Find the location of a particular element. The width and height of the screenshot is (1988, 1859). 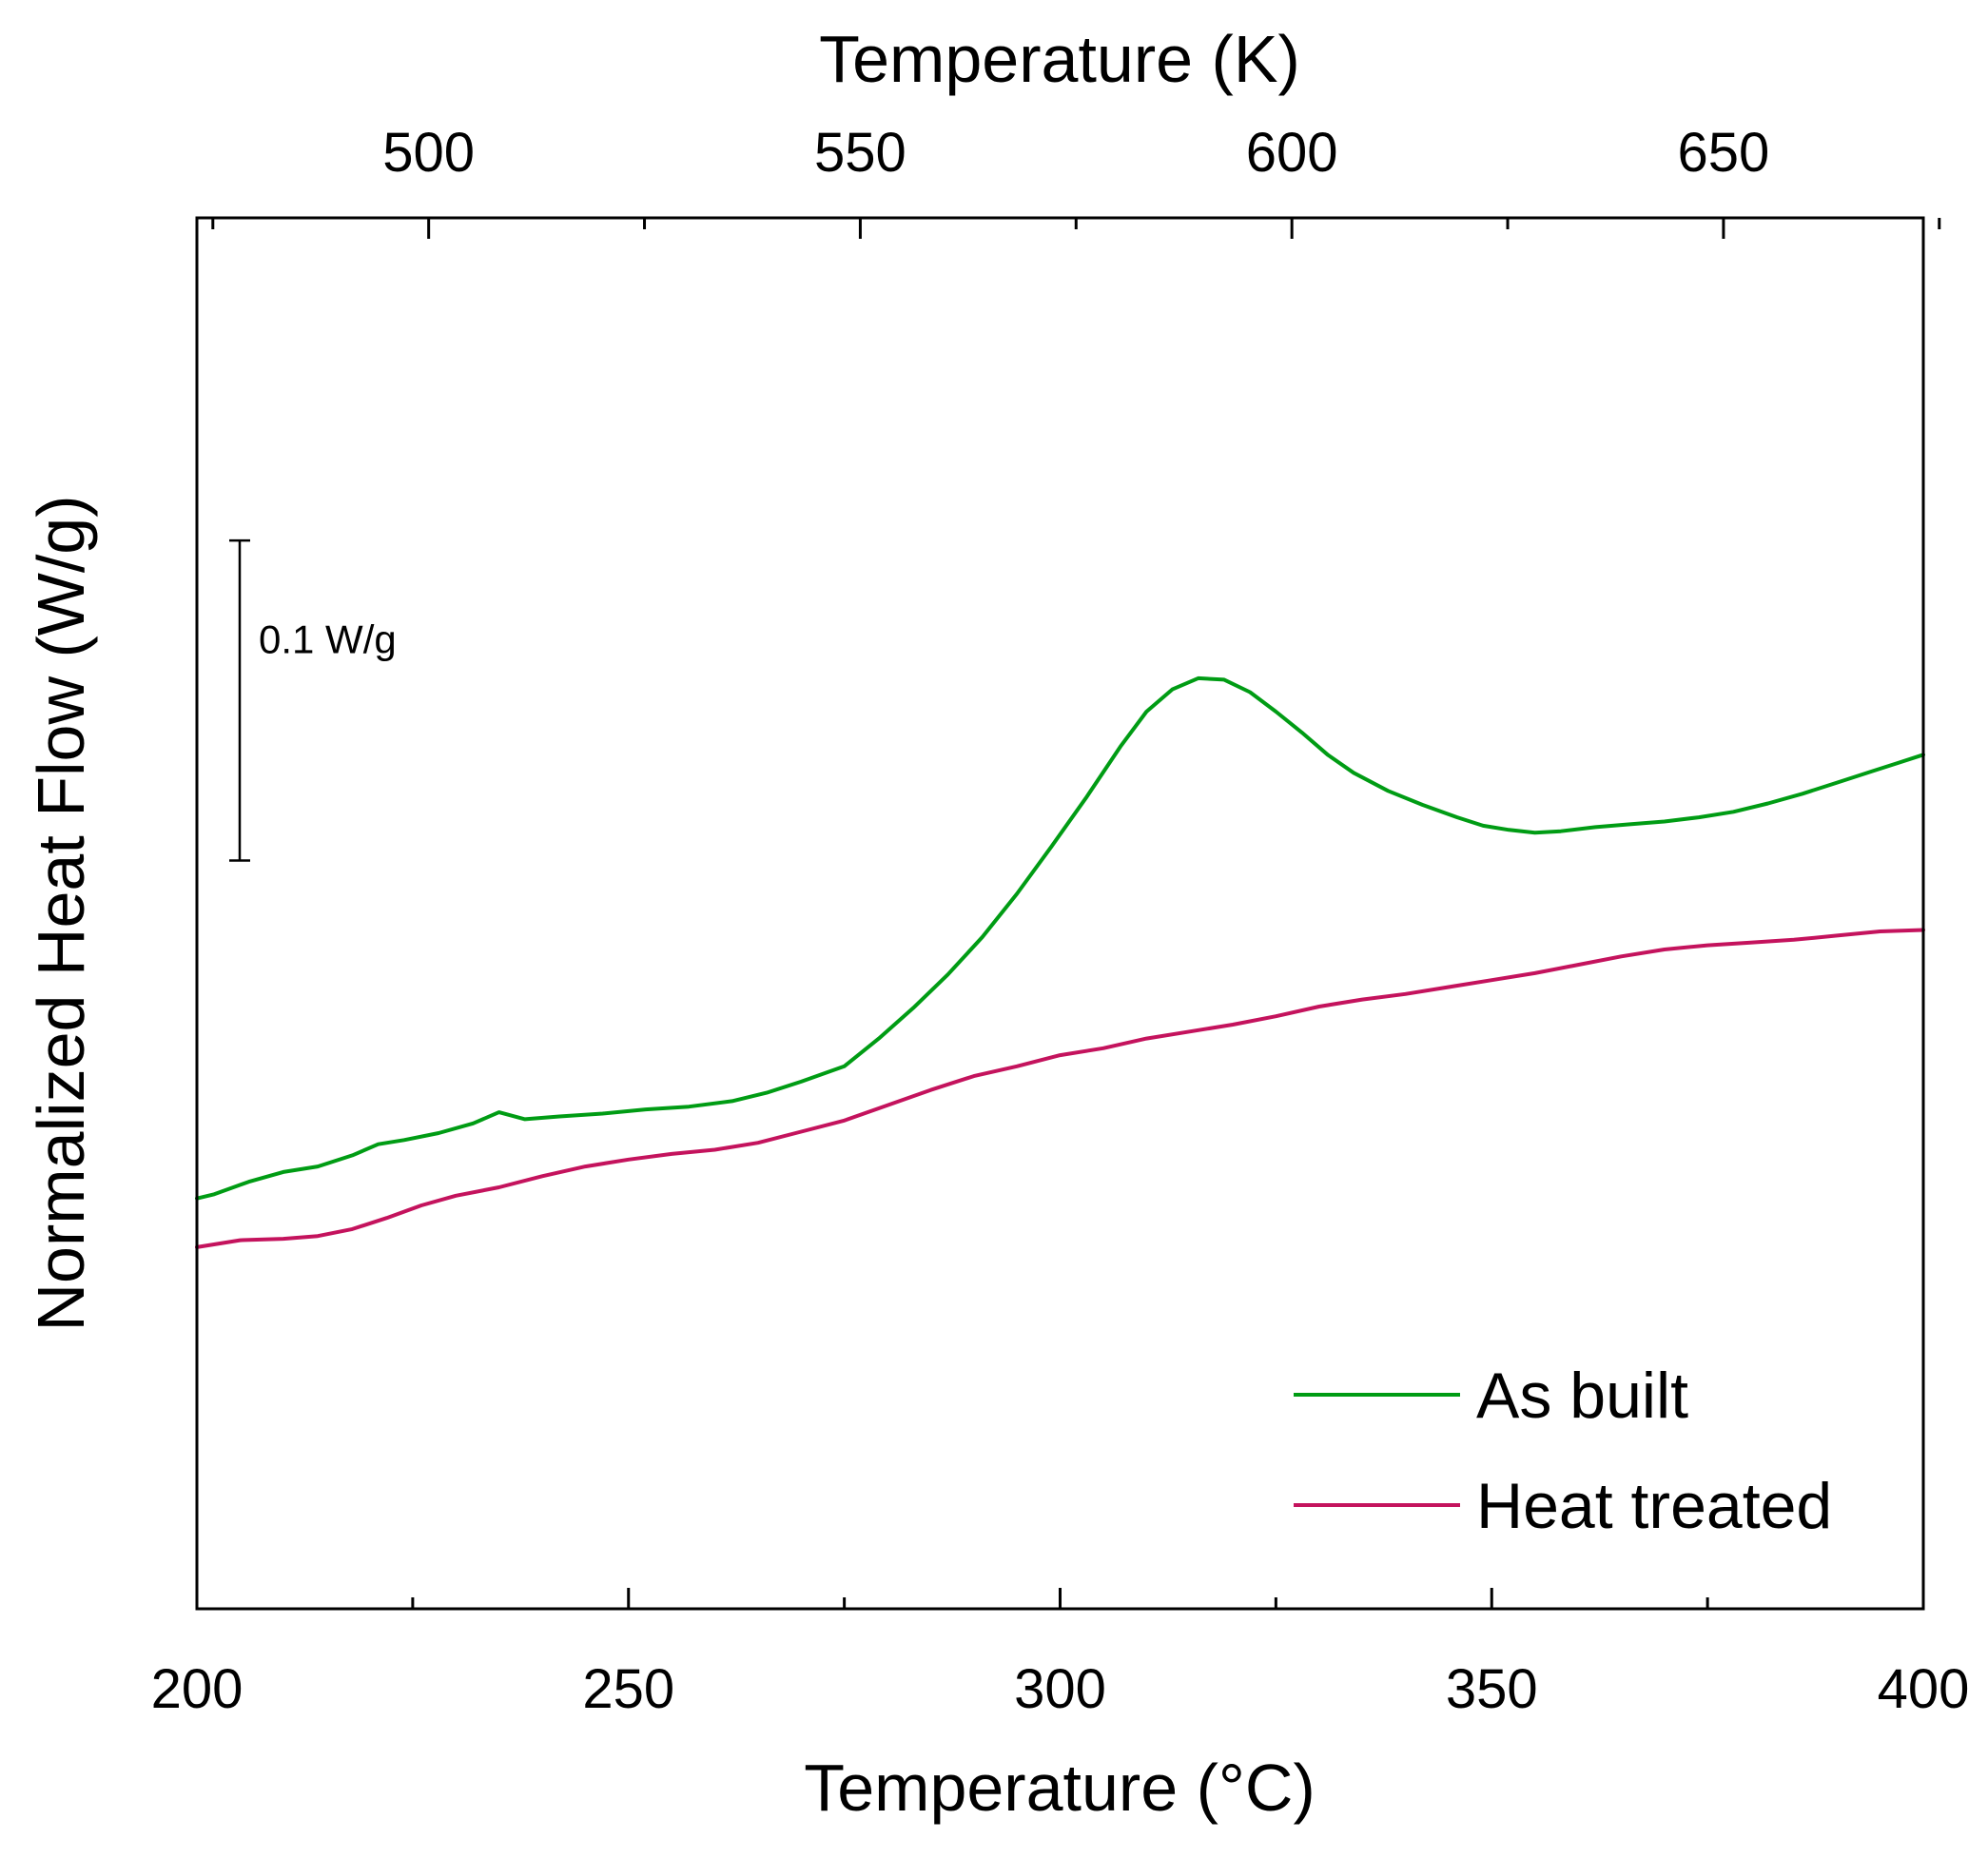

x-tick-label: 250 is located at coordinates (628, 1689).